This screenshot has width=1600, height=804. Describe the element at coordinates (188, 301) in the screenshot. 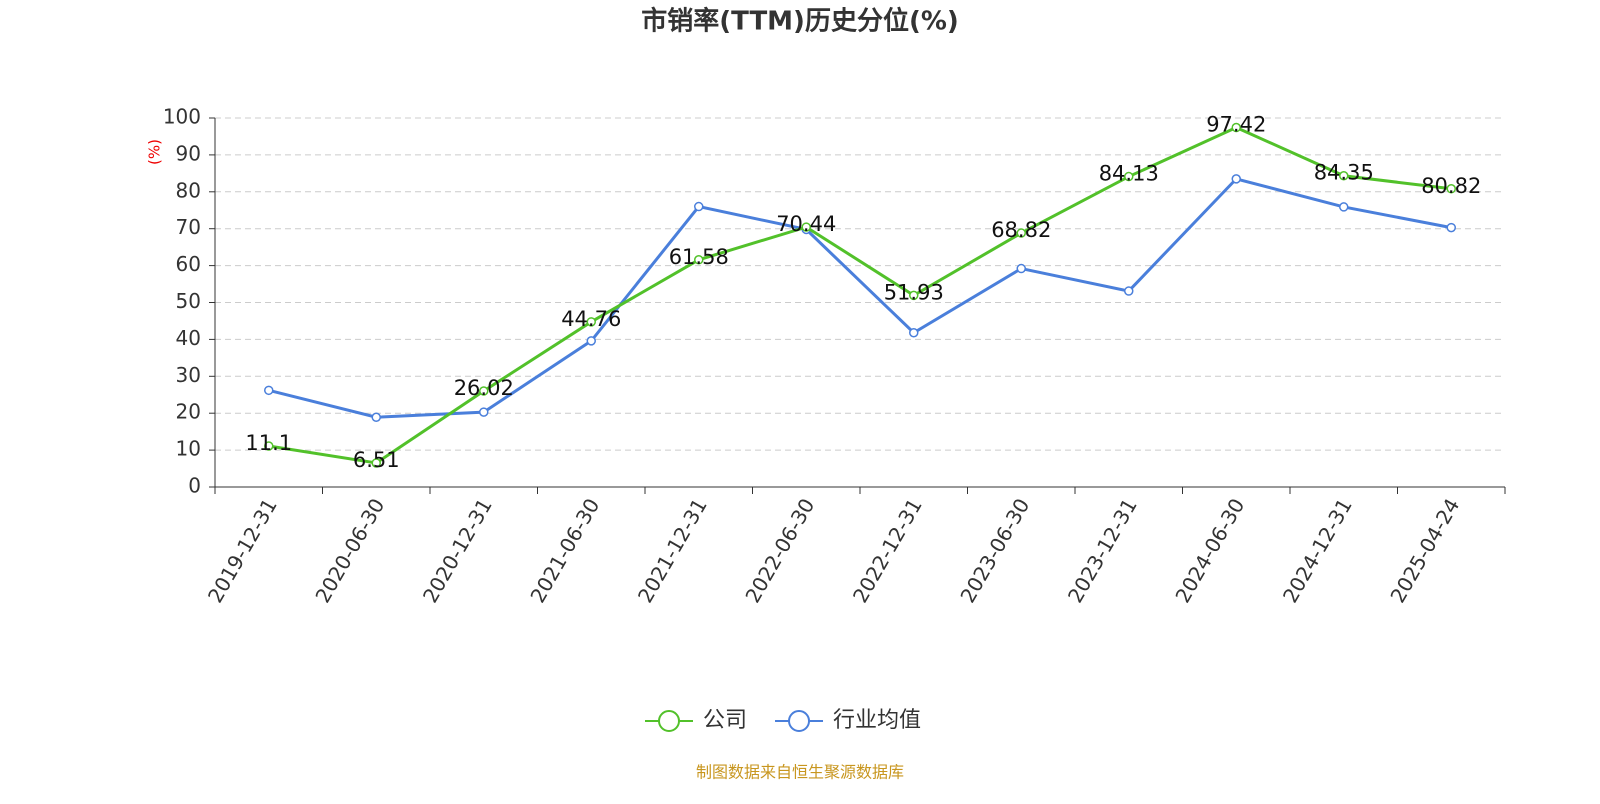

I see `y-tick-label: 50` at that location.